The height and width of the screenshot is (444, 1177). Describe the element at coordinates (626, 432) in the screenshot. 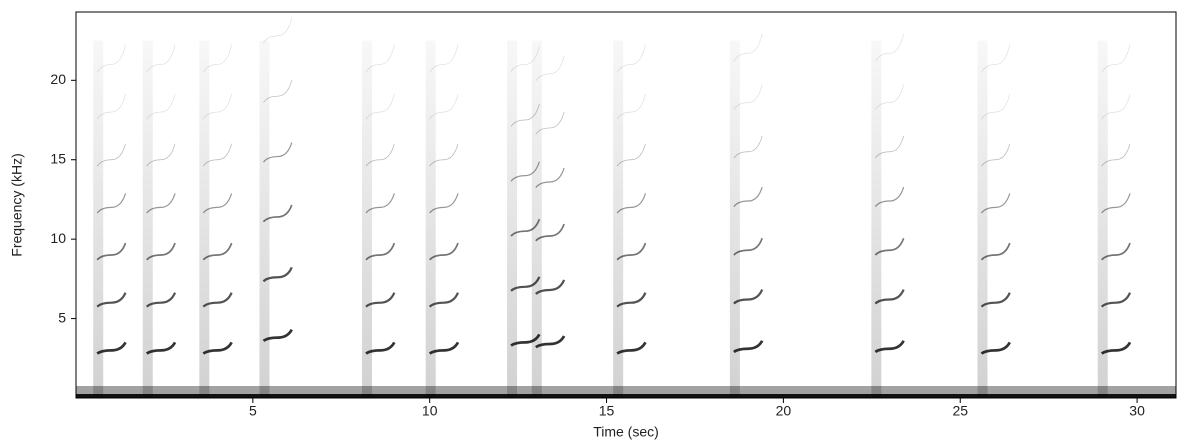

I see `x-axis-label: Time (sec)` at that location.